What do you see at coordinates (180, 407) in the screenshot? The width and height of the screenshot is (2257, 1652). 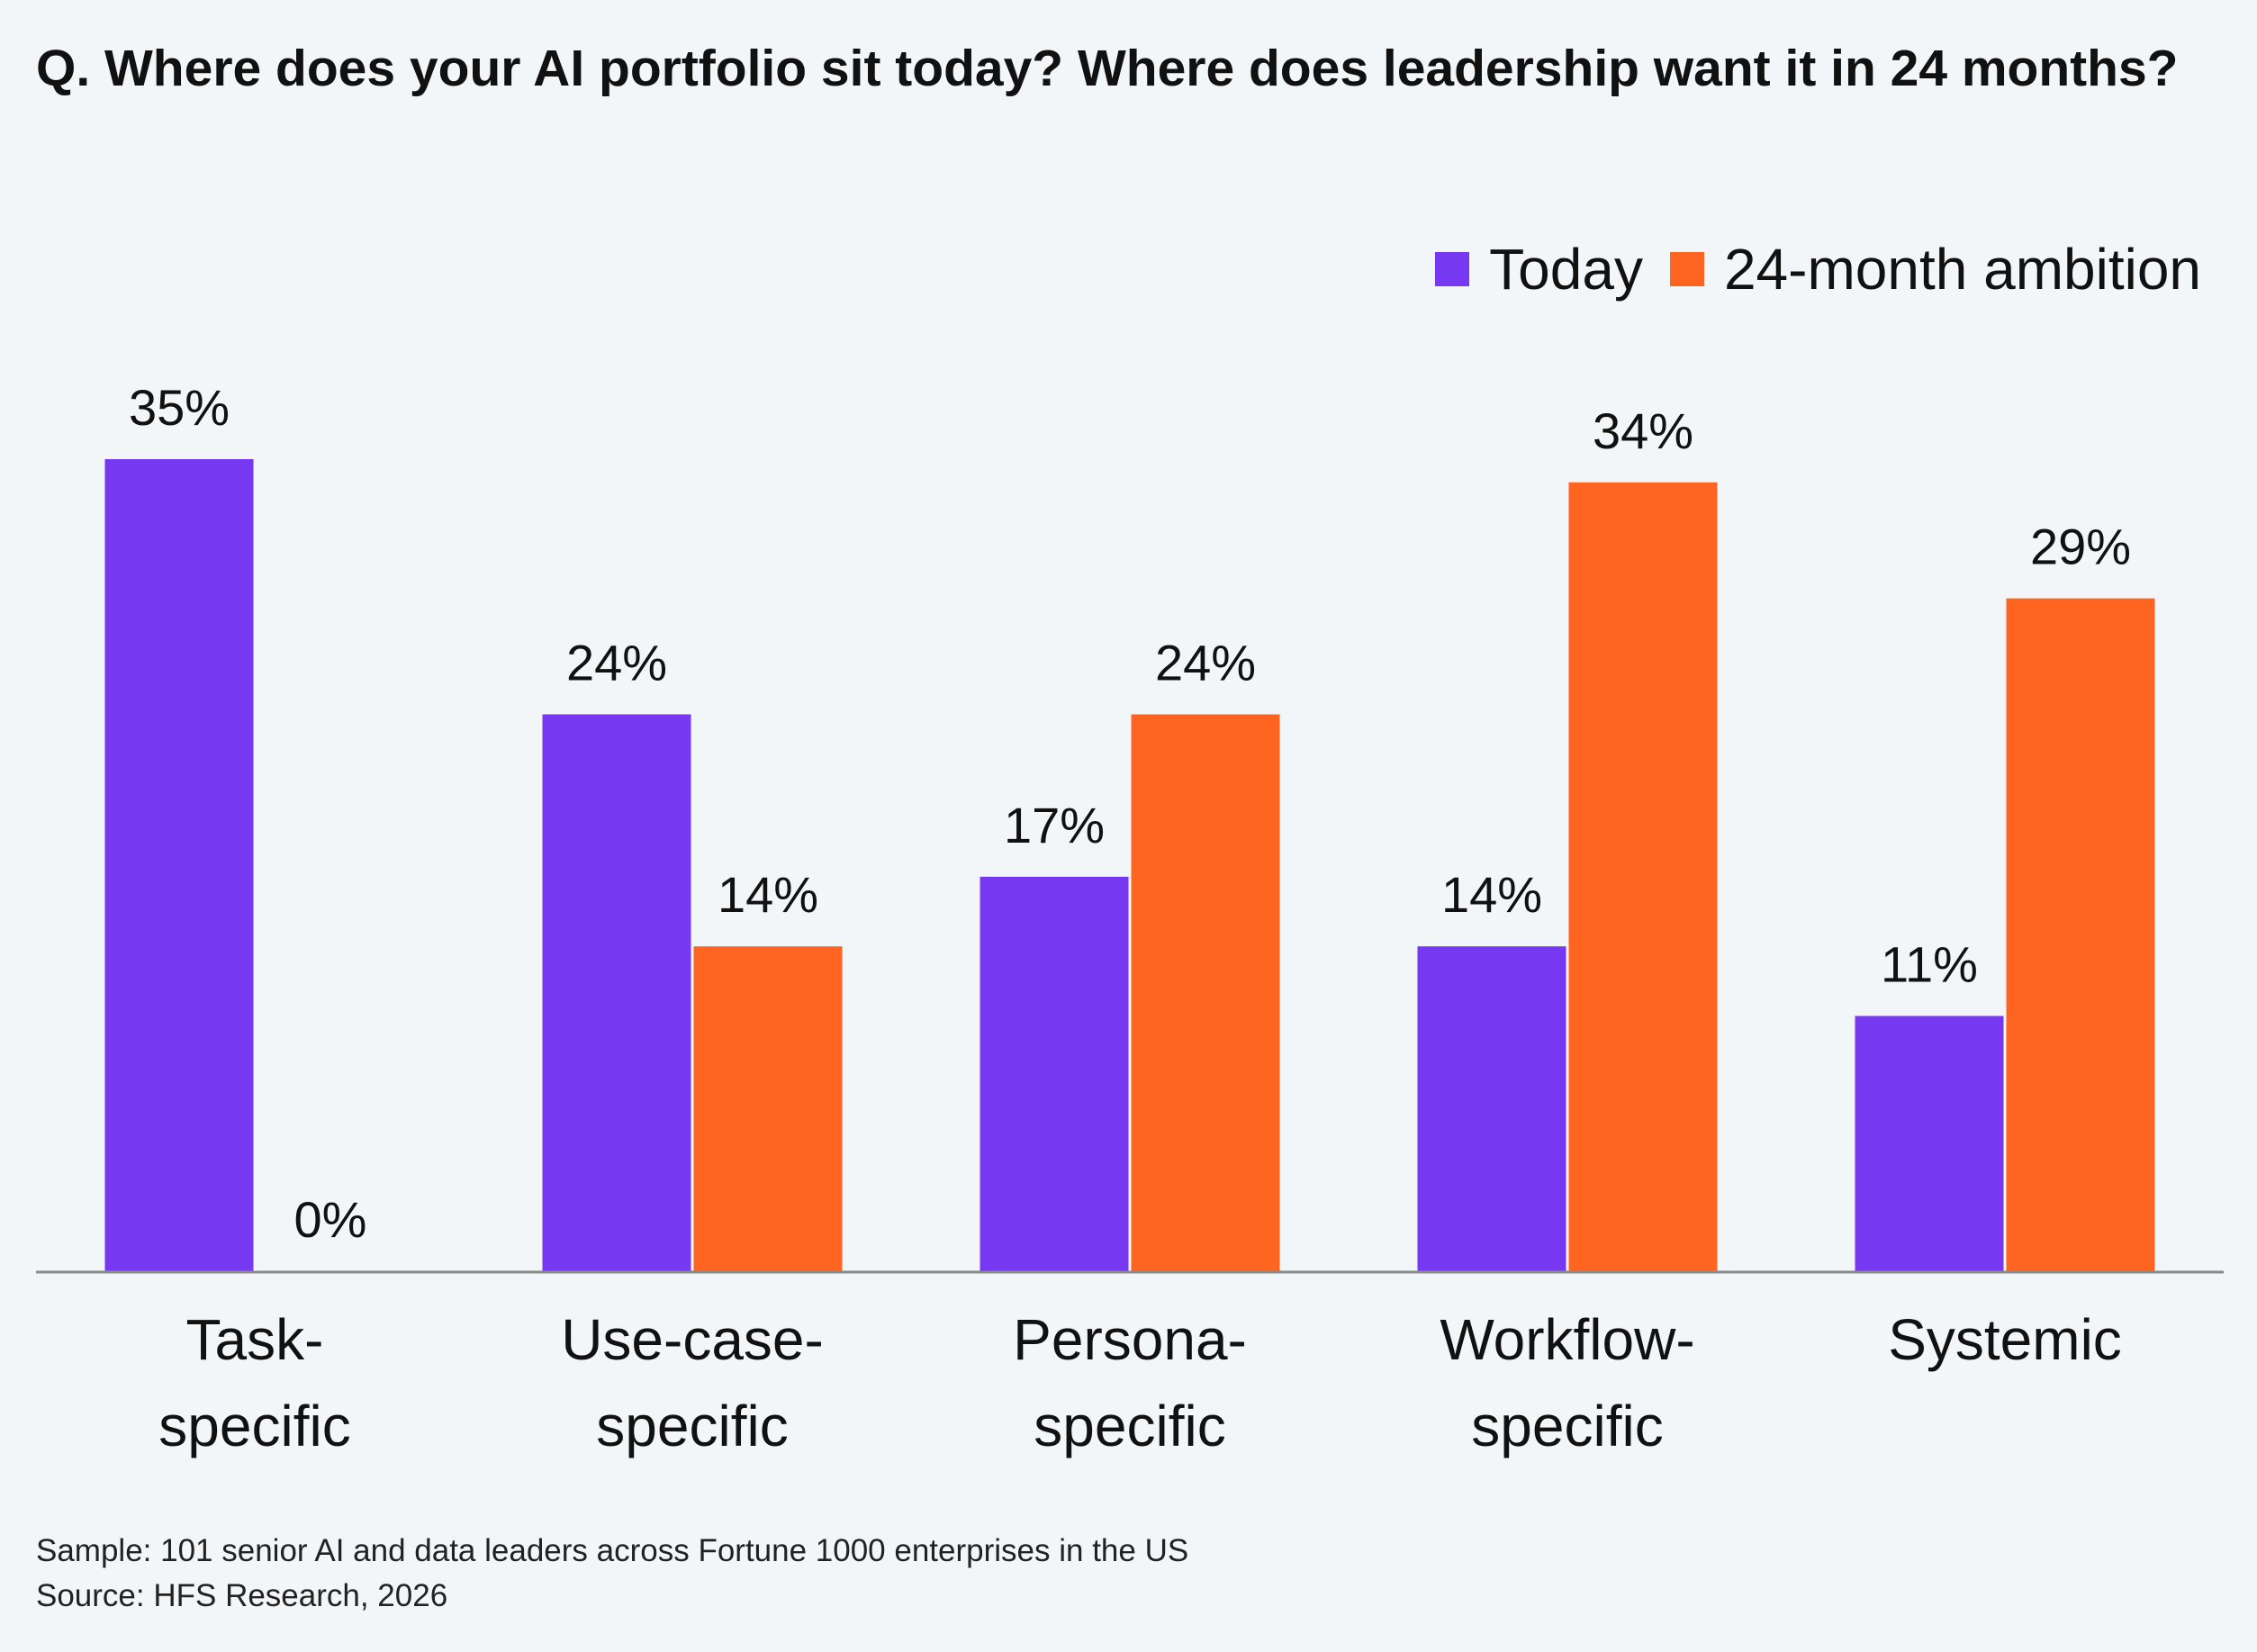 I see `data-label-today-0: 35%` at bounding box center [180, 407].